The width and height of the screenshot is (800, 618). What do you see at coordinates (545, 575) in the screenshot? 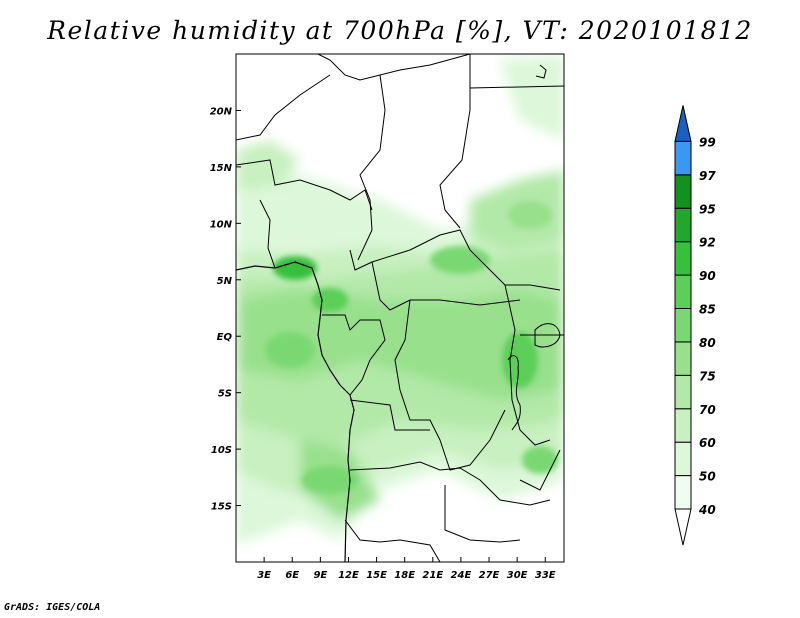
I see `x-tick-label: 33E` at bounding box center [545, 575].